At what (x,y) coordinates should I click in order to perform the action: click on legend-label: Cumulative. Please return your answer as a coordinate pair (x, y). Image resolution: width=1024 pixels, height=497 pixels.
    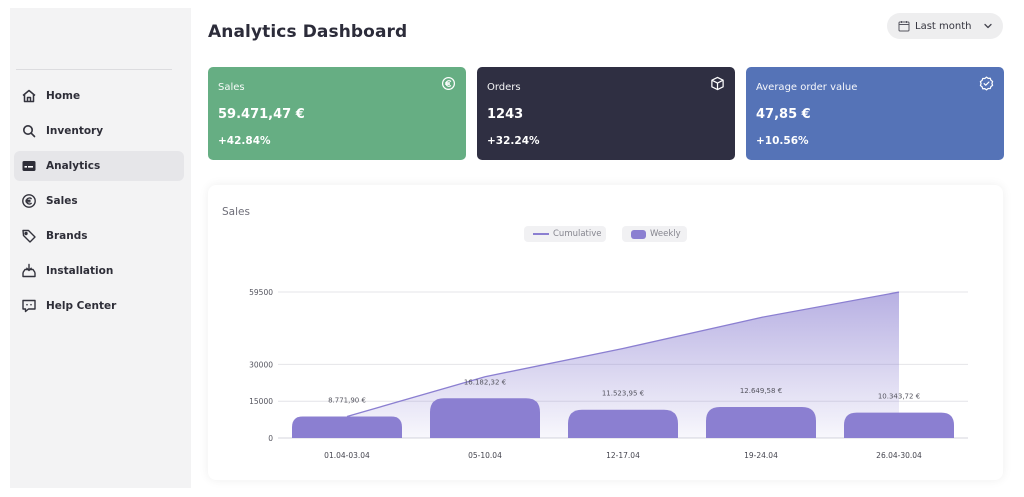
    Looking at the image, I should click on (577, 234).